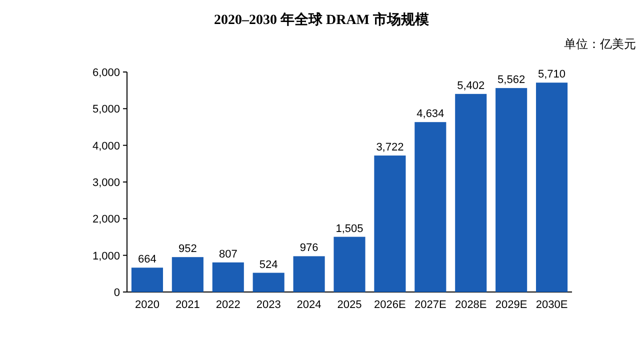 Image resolution: width=643 pixels, height=343 pixels. I want to click on x-tick-label: 2030E, so click(552, 305).